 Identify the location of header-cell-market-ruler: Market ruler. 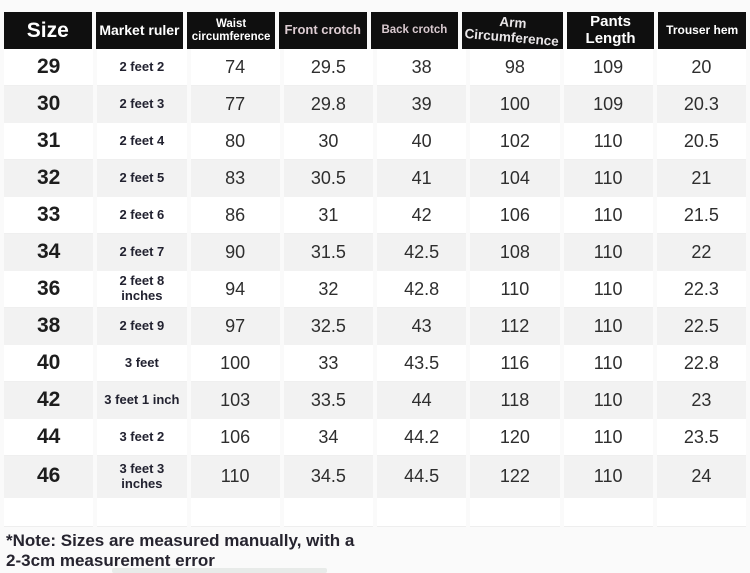
(139, 30).